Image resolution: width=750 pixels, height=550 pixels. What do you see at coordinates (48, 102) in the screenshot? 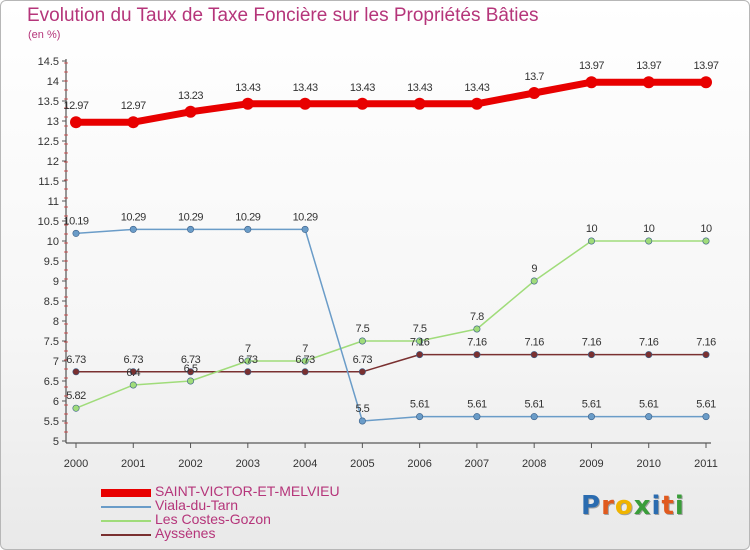
I see `y-tick-label: 13.5` at bounding box center [48, 102].